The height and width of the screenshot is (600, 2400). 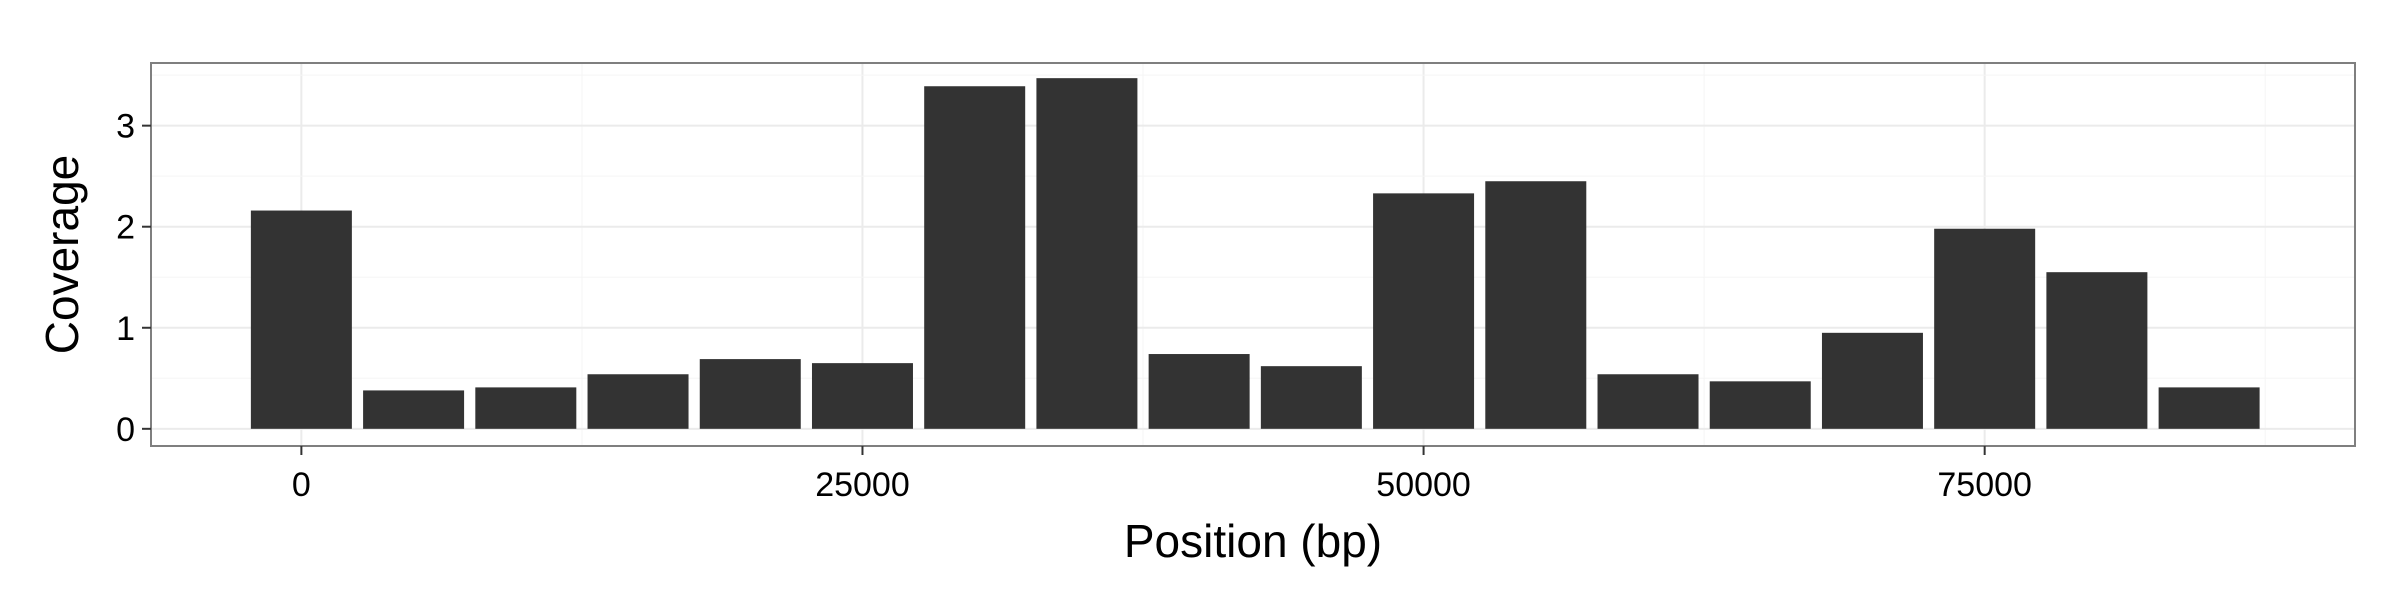 I want to click on x-tick-label: 0, so click(x=301, y=485).